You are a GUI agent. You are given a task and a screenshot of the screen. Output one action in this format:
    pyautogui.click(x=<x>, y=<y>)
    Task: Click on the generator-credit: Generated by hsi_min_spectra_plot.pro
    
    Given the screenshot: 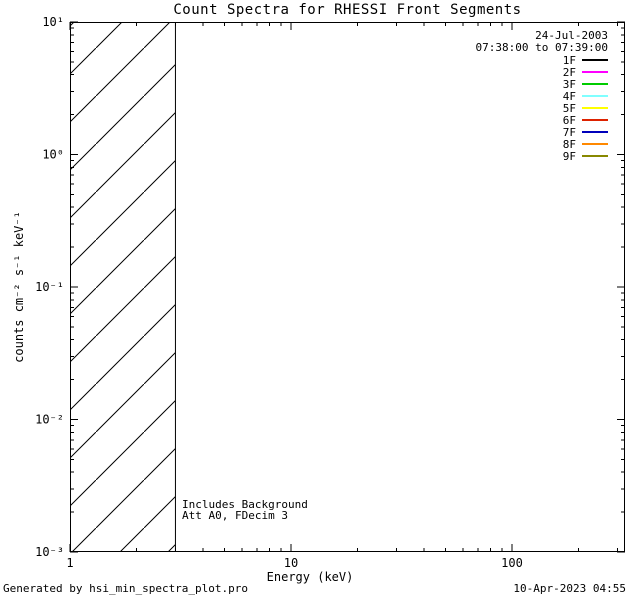 What is the action you would take?
    pyautogui.click(x=126, y=588)
    